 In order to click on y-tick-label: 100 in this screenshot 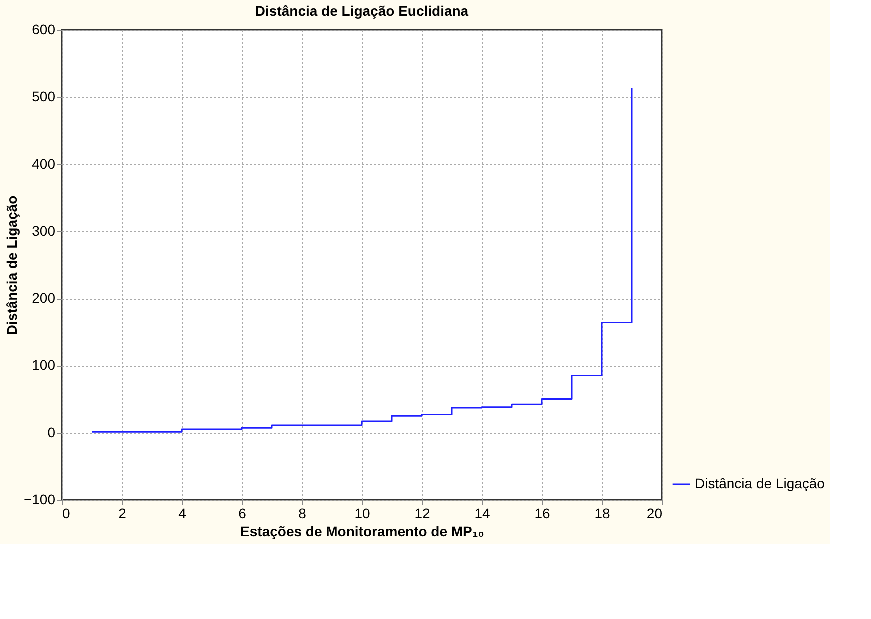, I will do `click(44, 365)`.